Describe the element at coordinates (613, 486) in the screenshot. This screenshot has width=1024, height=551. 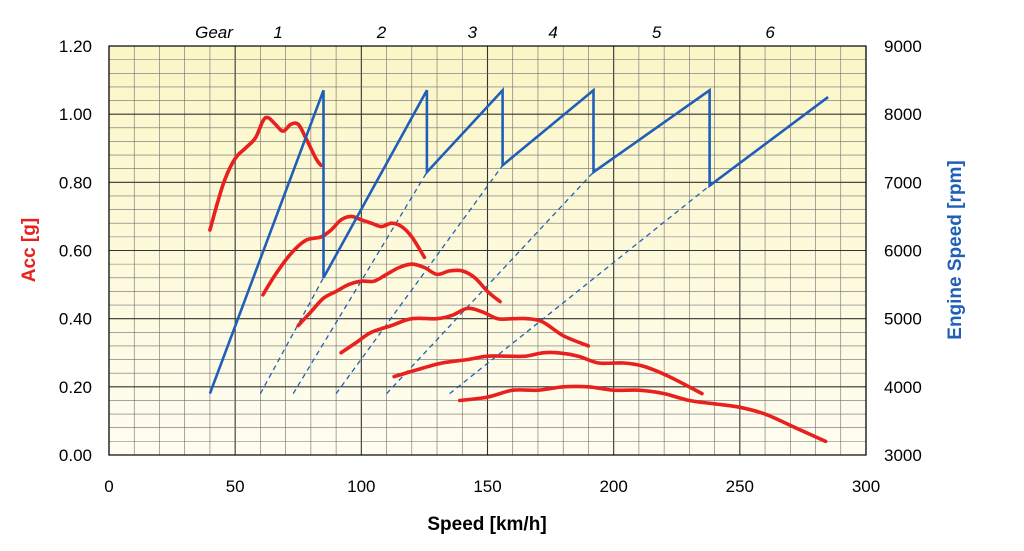
I see `x-tick-label: 200` at that location.